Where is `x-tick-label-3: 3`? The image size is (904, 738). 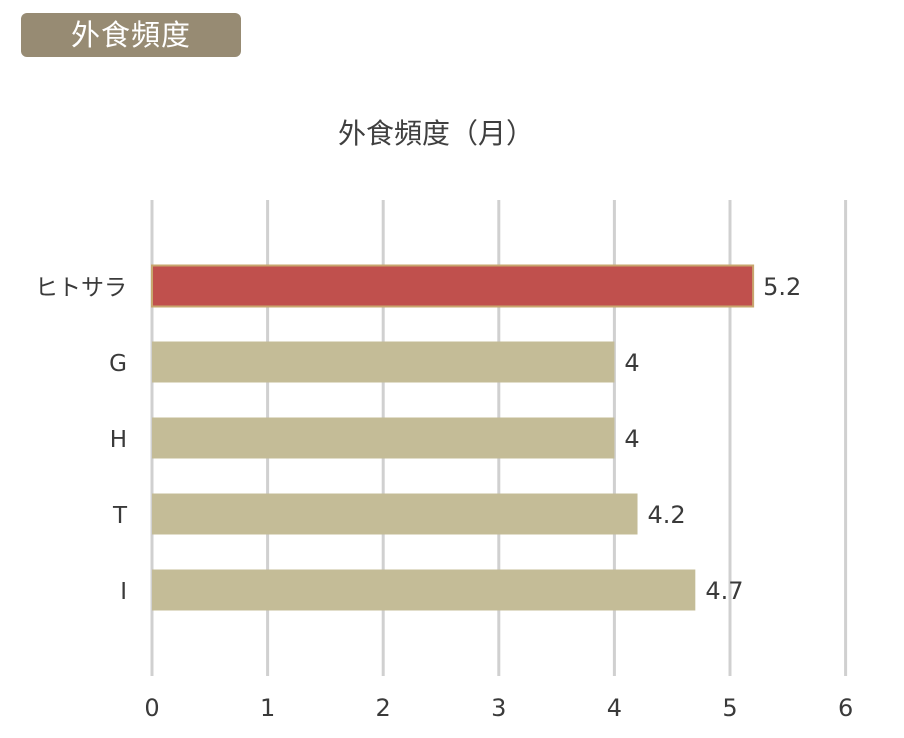 x-tick-label-3: 3 is located at coordinates (498, 708).